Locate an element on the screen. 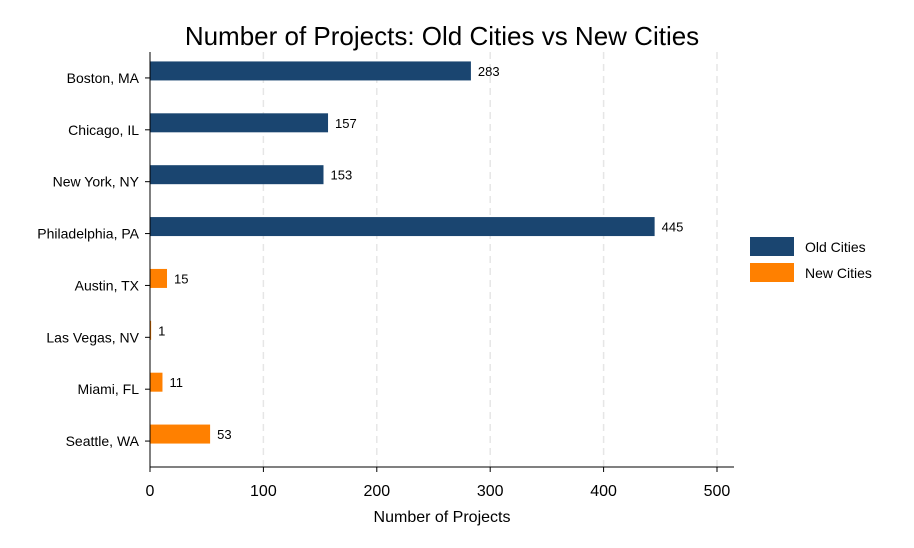  category-label: Chicago, IL is located at coordinates (103, 130).